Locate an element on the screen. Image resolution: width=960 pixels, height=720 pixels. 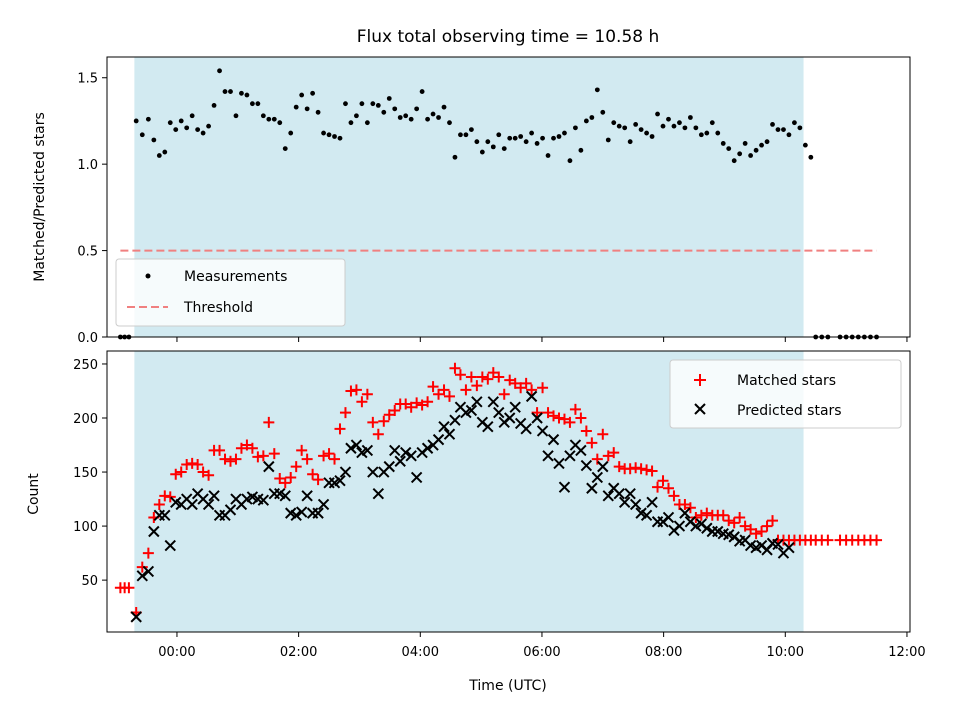
legend-matched-marker is located at coordinates (700, 380).